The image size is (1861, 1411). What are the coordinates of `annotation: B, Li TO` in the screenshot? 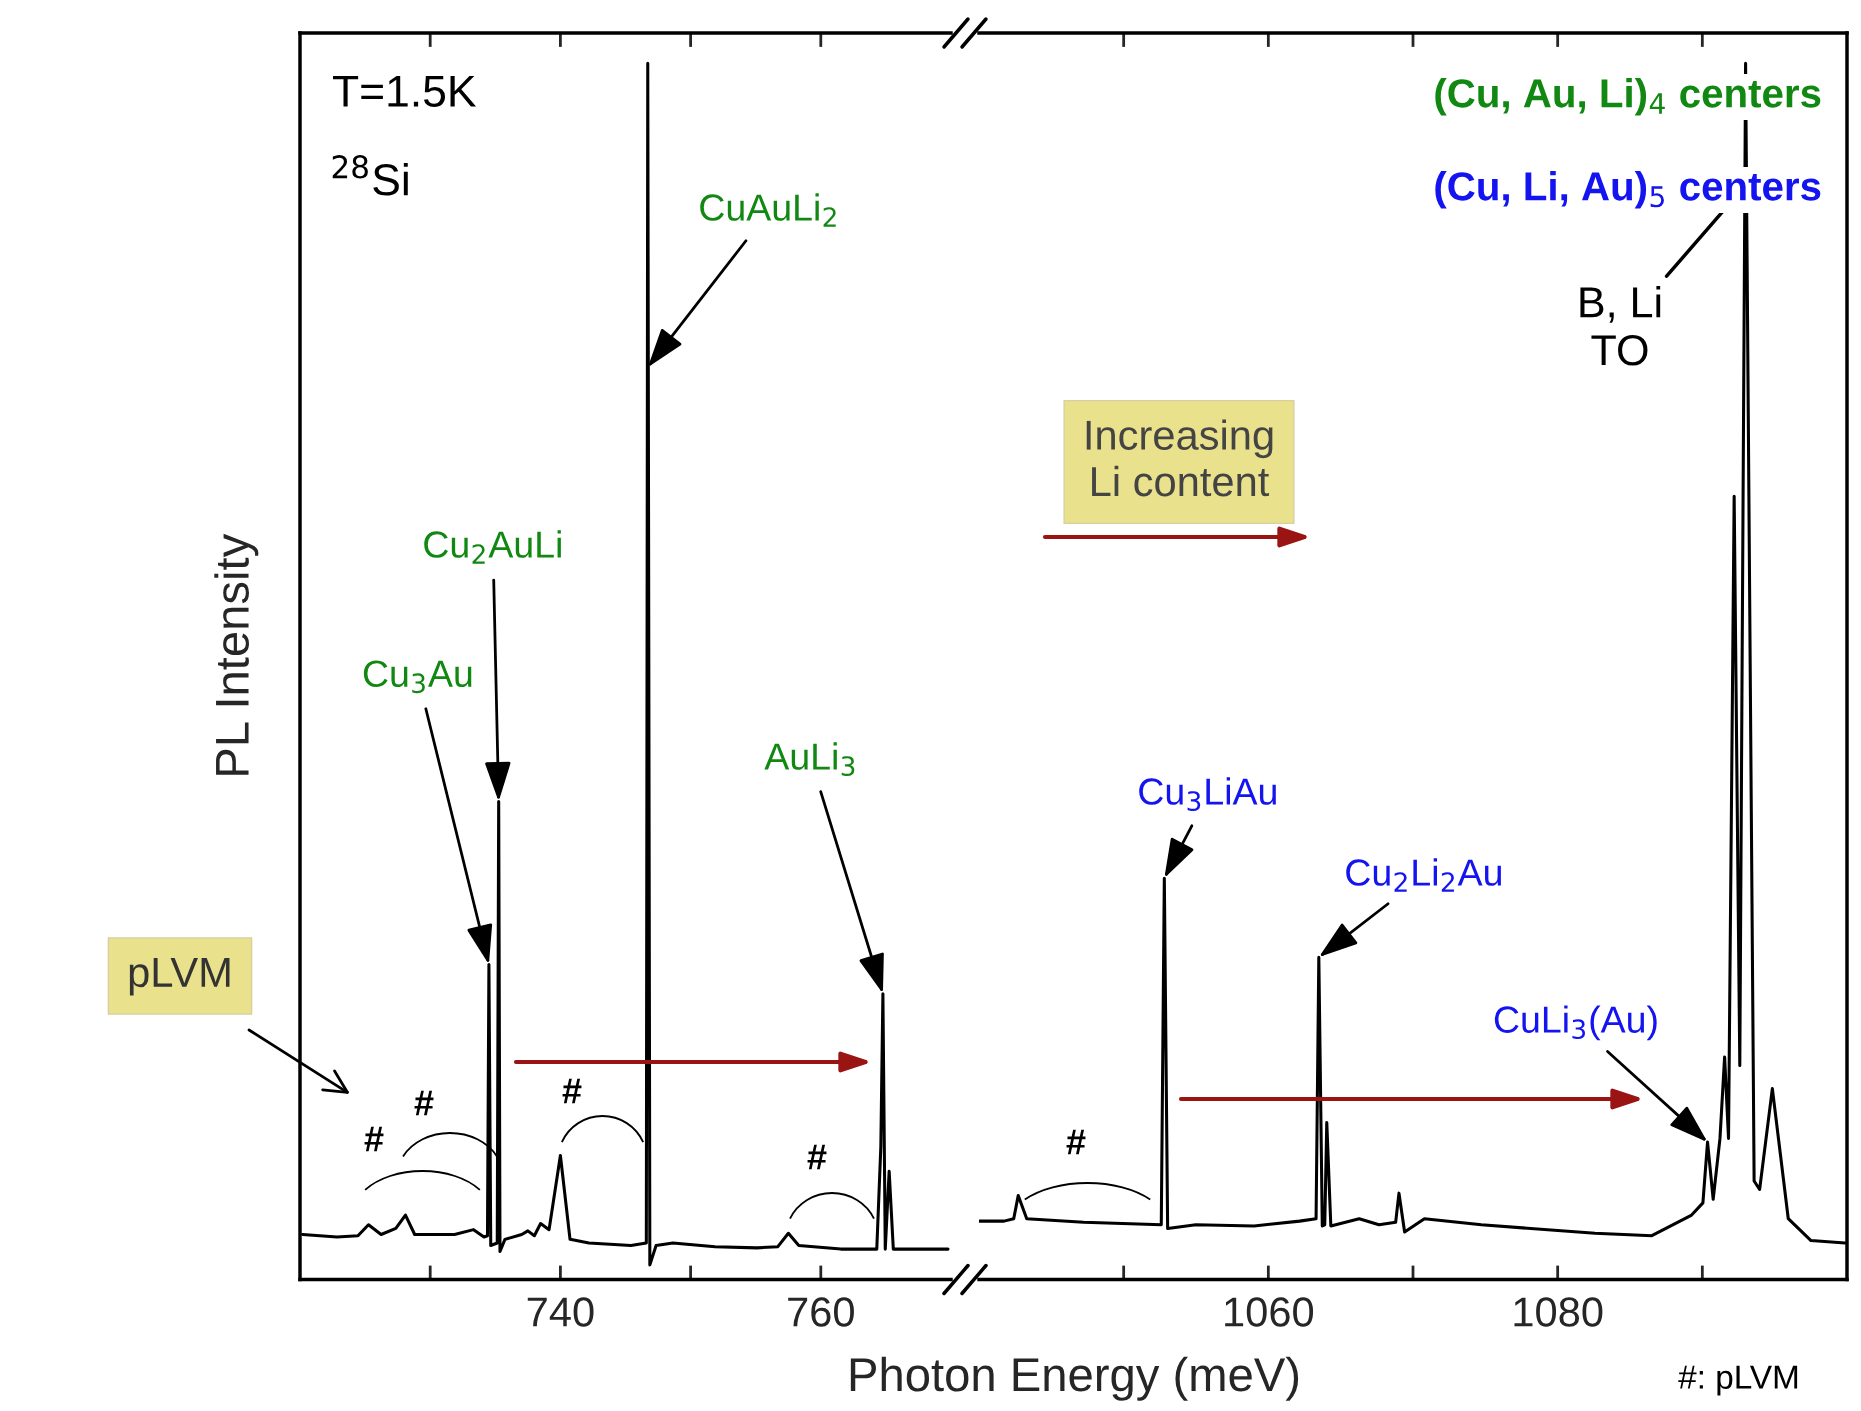 It's located at (1620, 325).